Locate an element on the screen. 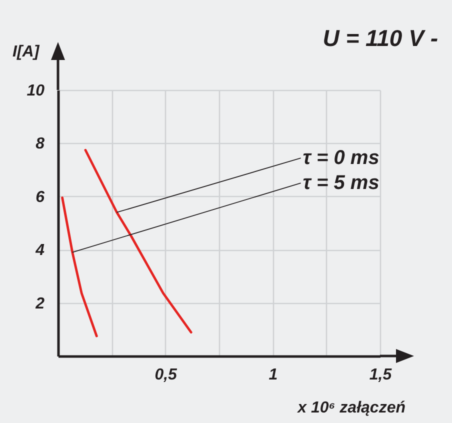 Image resolution: width=452 pixels, height=423 pixels. y-tick-label: 10 is located at coordinates (35, 91).